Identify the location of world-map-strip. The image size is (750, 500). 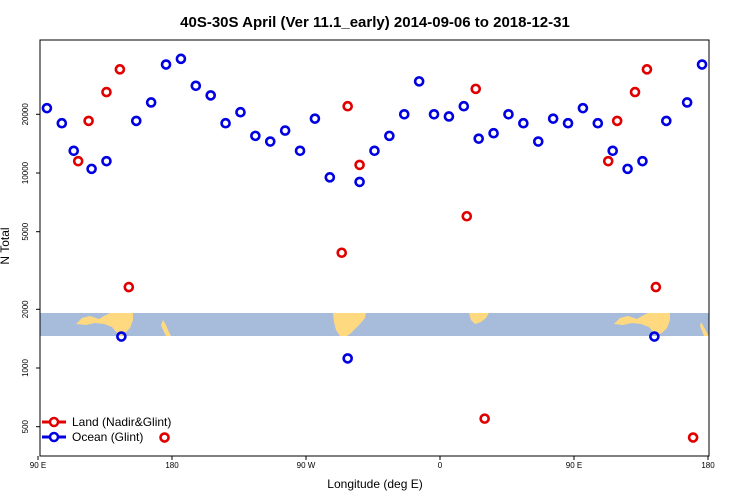
(374, 324).